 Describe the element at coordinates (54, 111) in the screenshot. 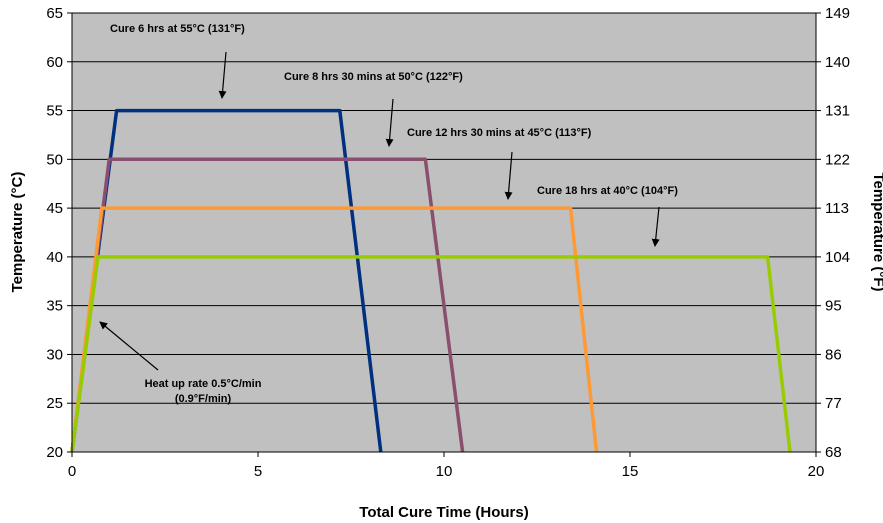

I see `y-tick-label: 55` at that location.